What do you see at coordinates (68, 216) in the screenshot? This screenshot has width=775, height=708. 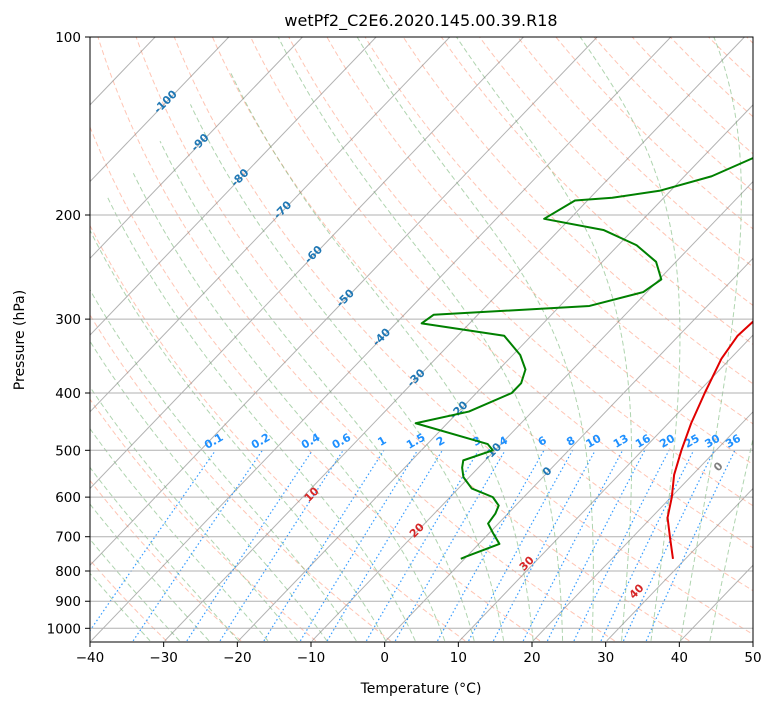 I see `y-tick-label: 200` at bounding box center [68, 216].